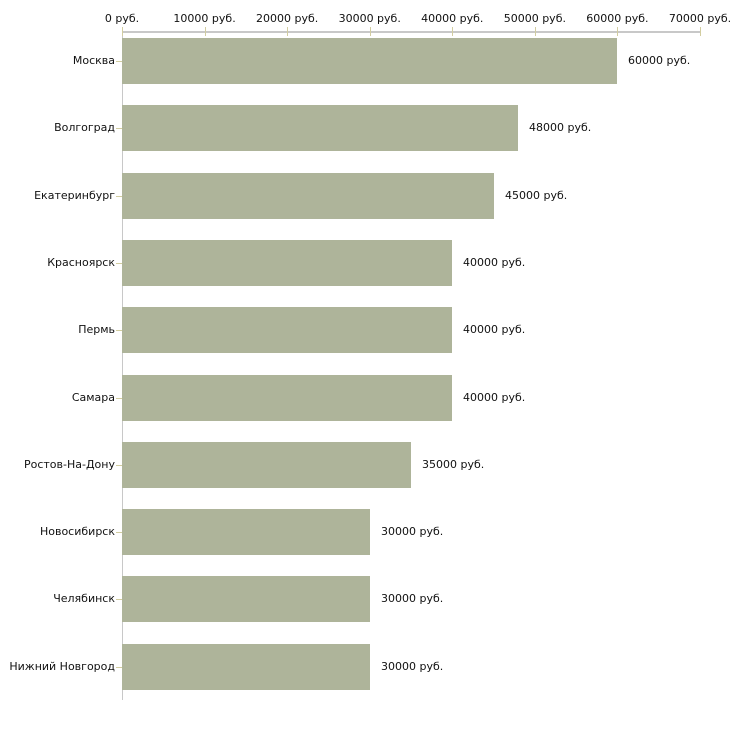  Describe the element at coordinates (69, 464) in the screenshot. I see `category-label: Ростов-На-Дону` at that location.